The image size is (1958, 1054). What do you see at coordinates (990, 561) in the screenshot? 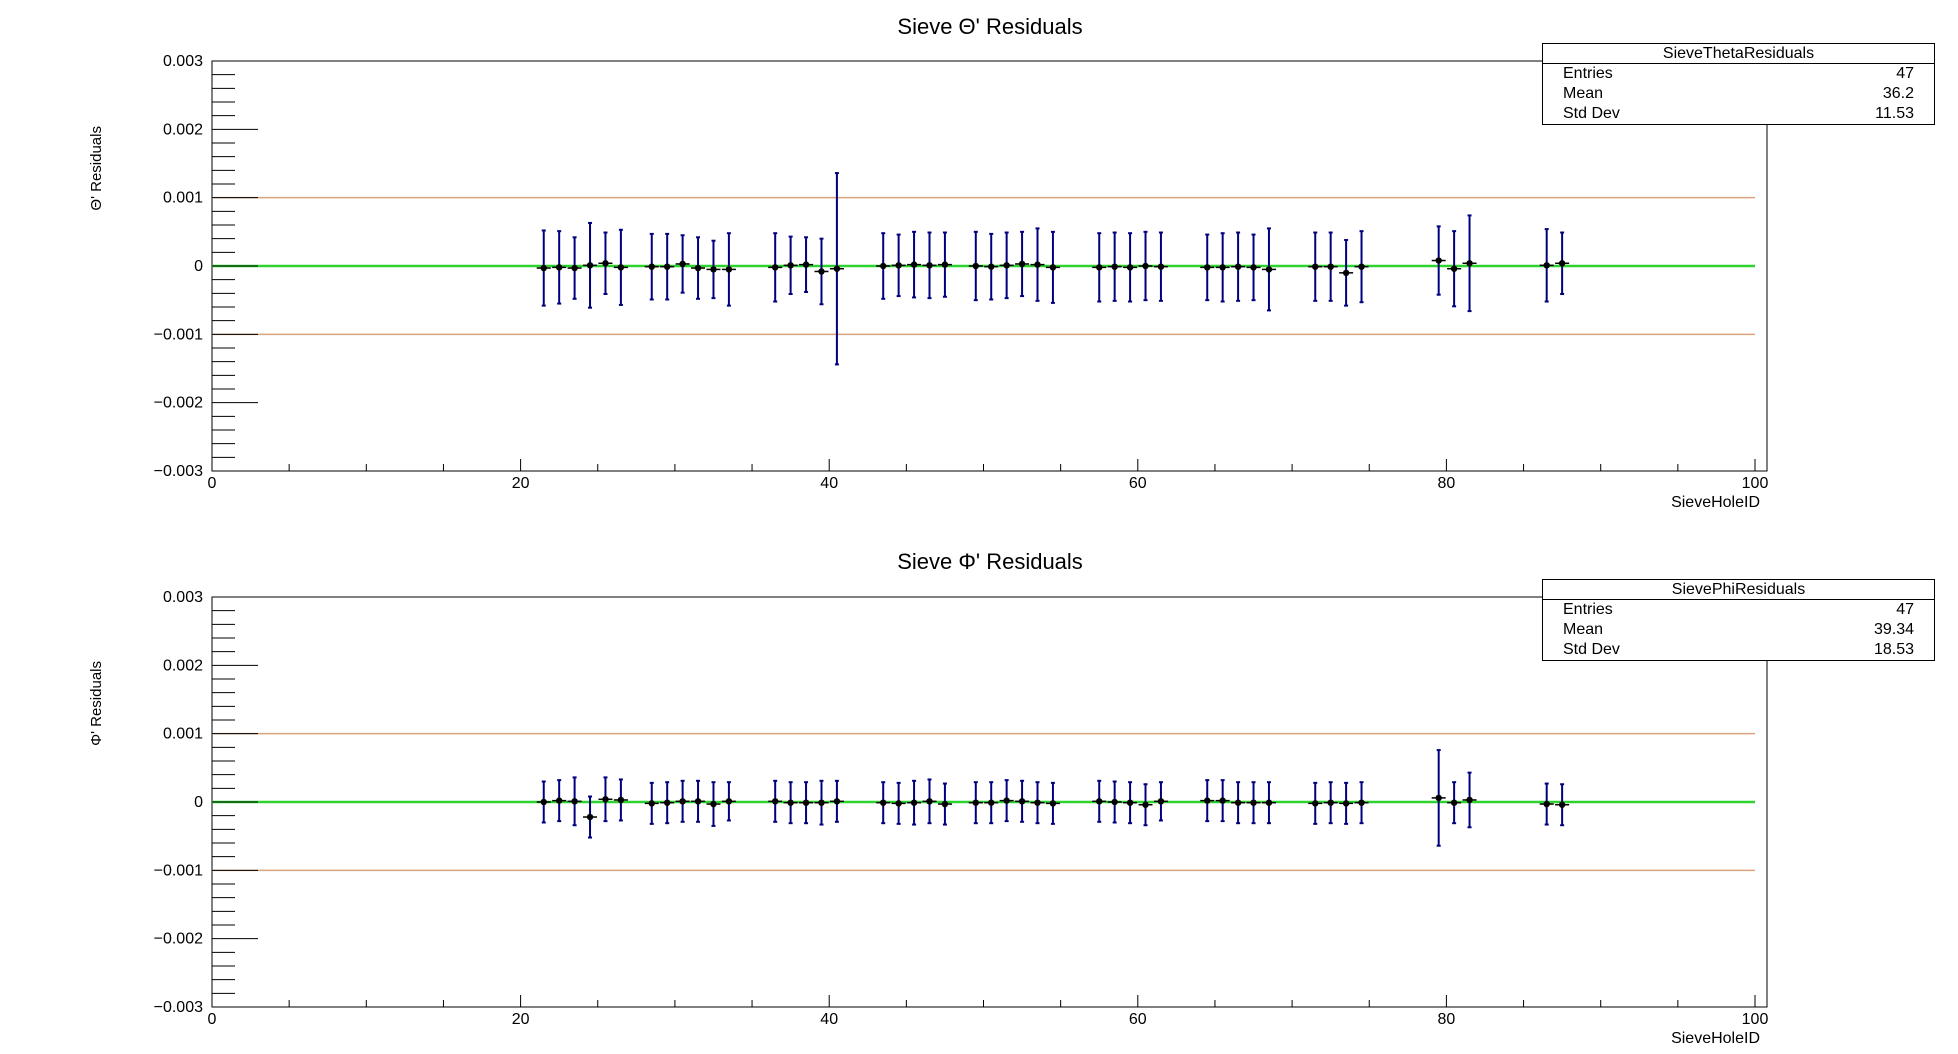
I see `phi-chart-title: Sieve Φ' Residuals` at bounding box center [990, 561].